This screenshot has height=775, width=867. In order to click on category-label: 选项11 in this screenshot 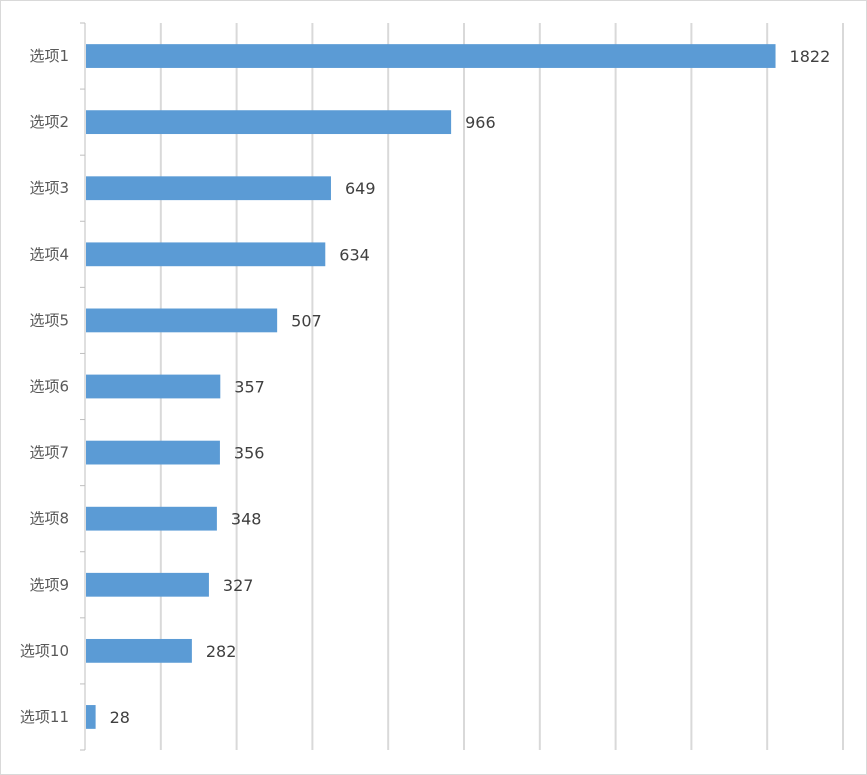, I will do `click(44, 717)`.